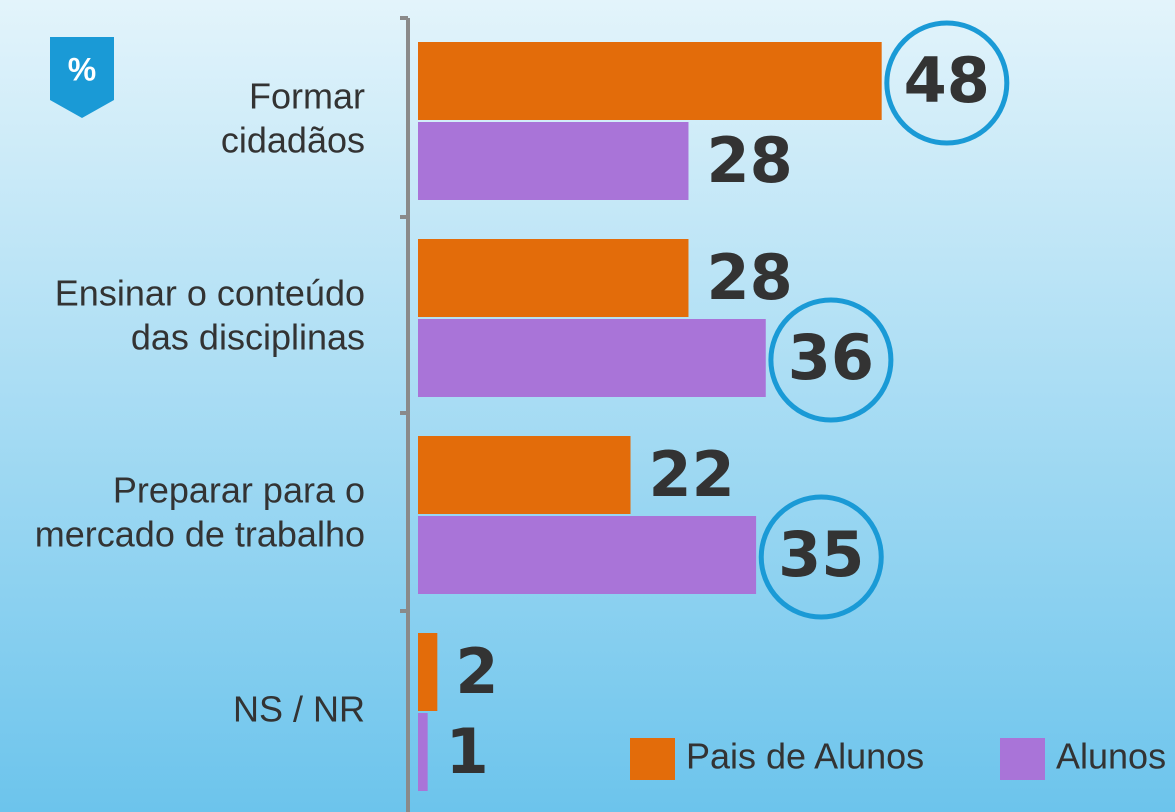 This screenshot has width=1175, height=812. Describe the element at coordinates (248, 337) in the screenshot. I see `category-label: das disciplinas` at that location.